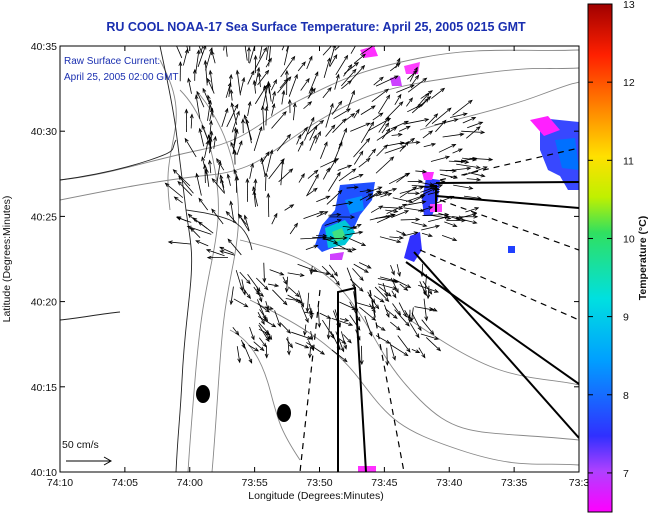 The width and height of the screenshot is (651, 515). What do you see at coordinates (579, 483) in the screenshot?
I see `x-tick-label: 73:3` at bounding box center [579, 483].